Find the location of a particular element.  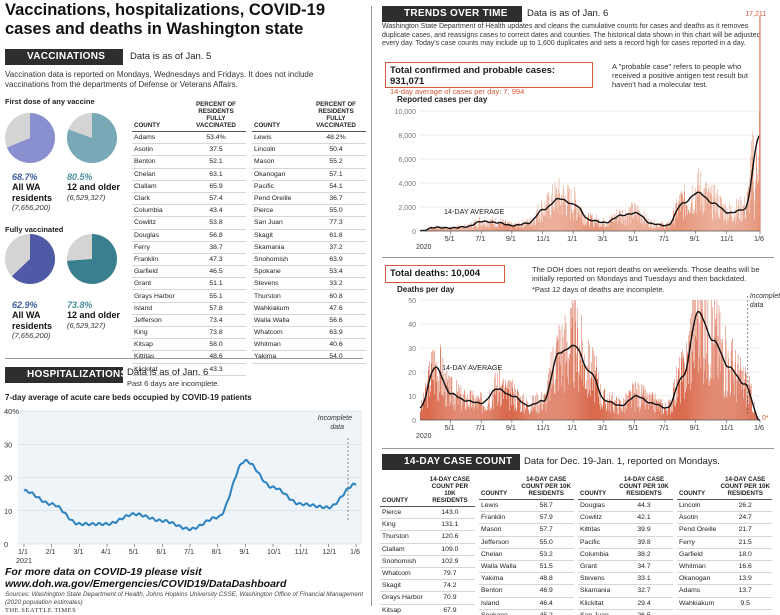

county-name: San Juan is located at coordinates (279, 223).